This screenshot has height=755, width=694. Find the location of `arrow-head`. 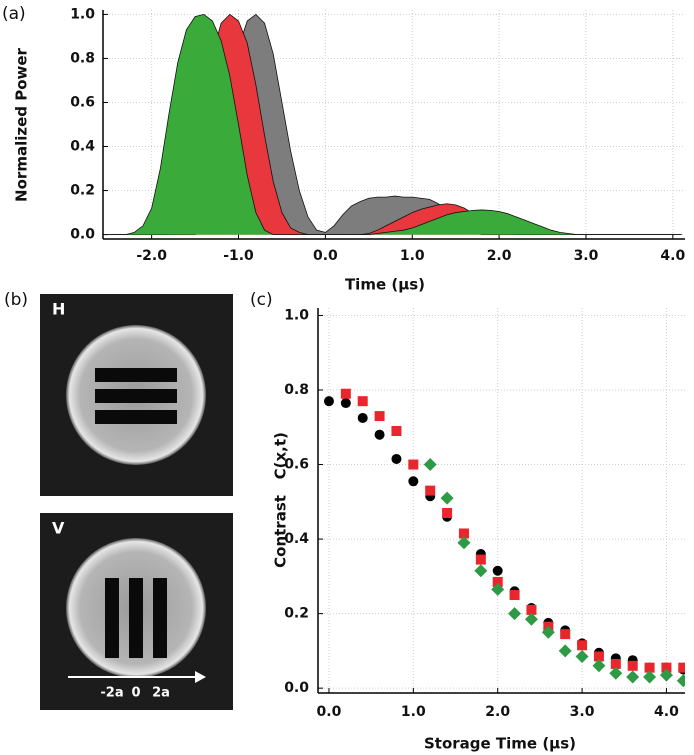

arrow-head is located at coordinates (200, 677).